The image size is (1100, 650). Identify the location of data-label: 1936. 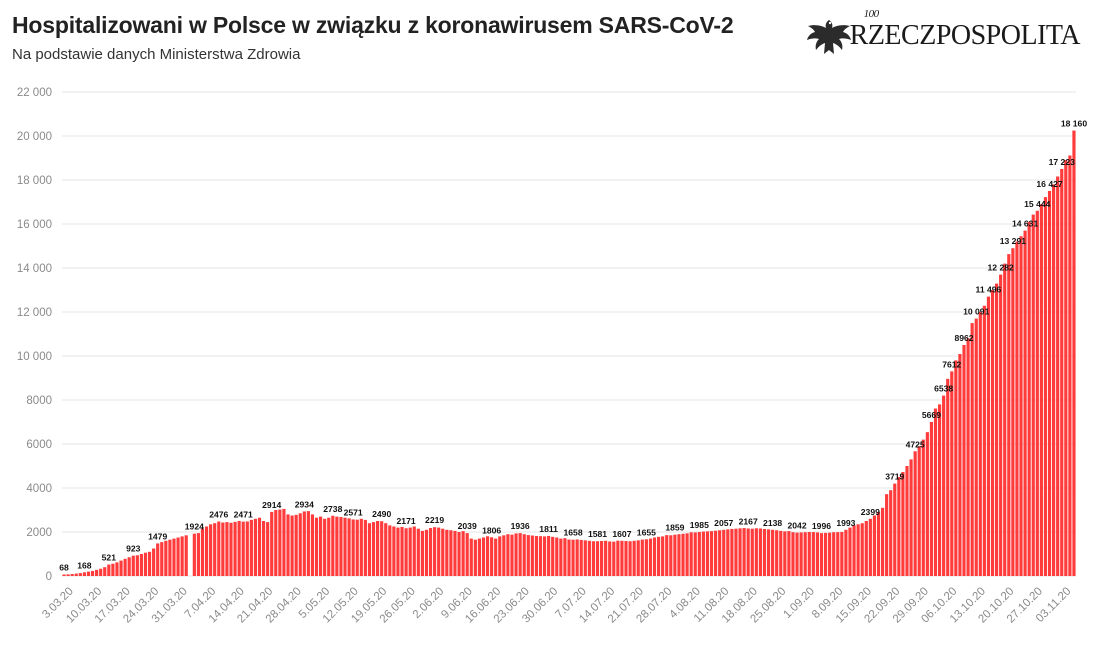
(520, 526).